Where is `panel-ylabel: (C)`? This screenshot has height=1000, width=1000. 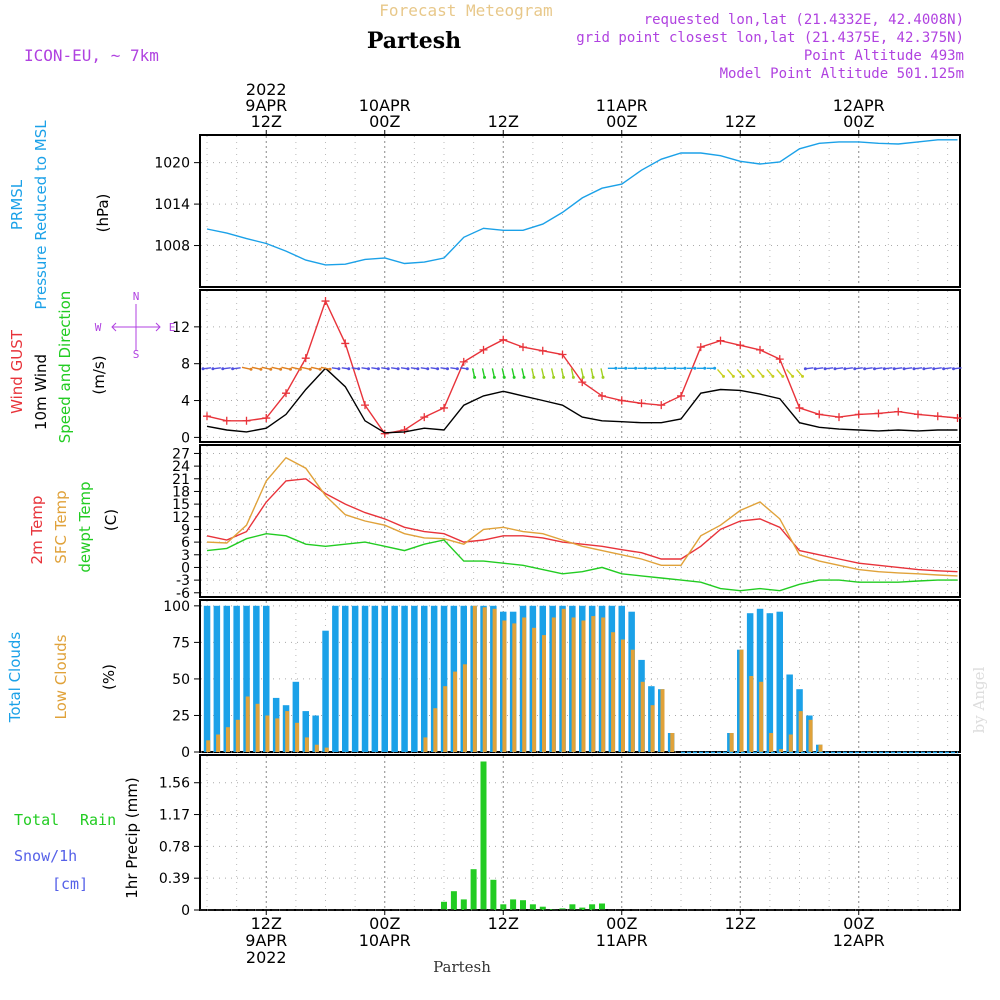
panel-ylabel: (C) is located at coordinates (111, 520).